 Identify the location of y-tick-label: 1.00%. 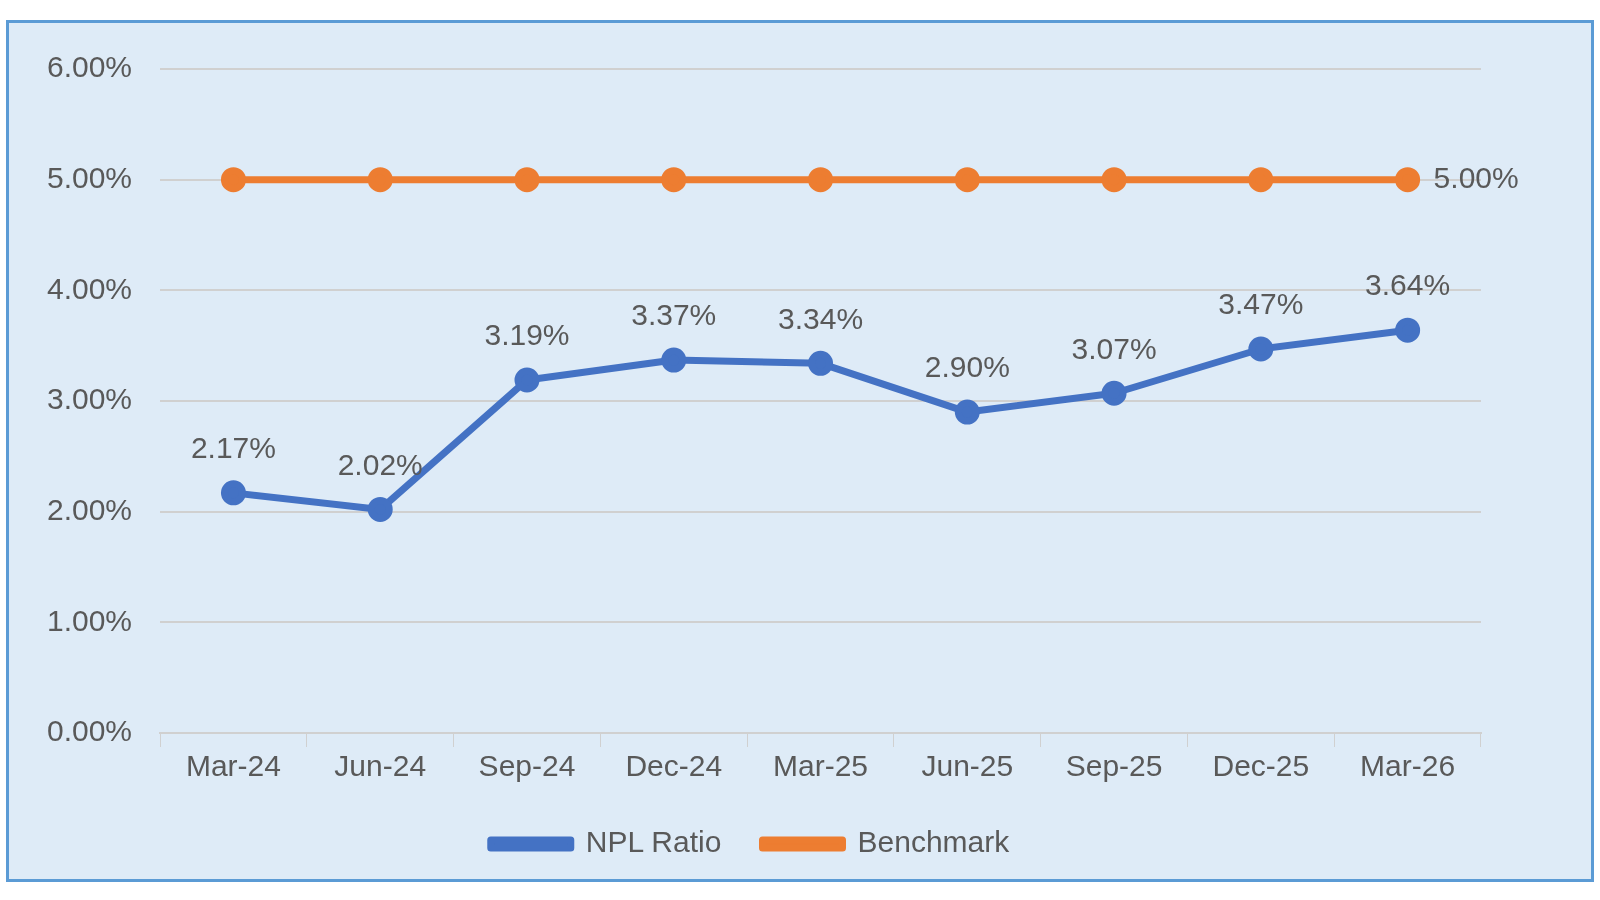
(89, 620).